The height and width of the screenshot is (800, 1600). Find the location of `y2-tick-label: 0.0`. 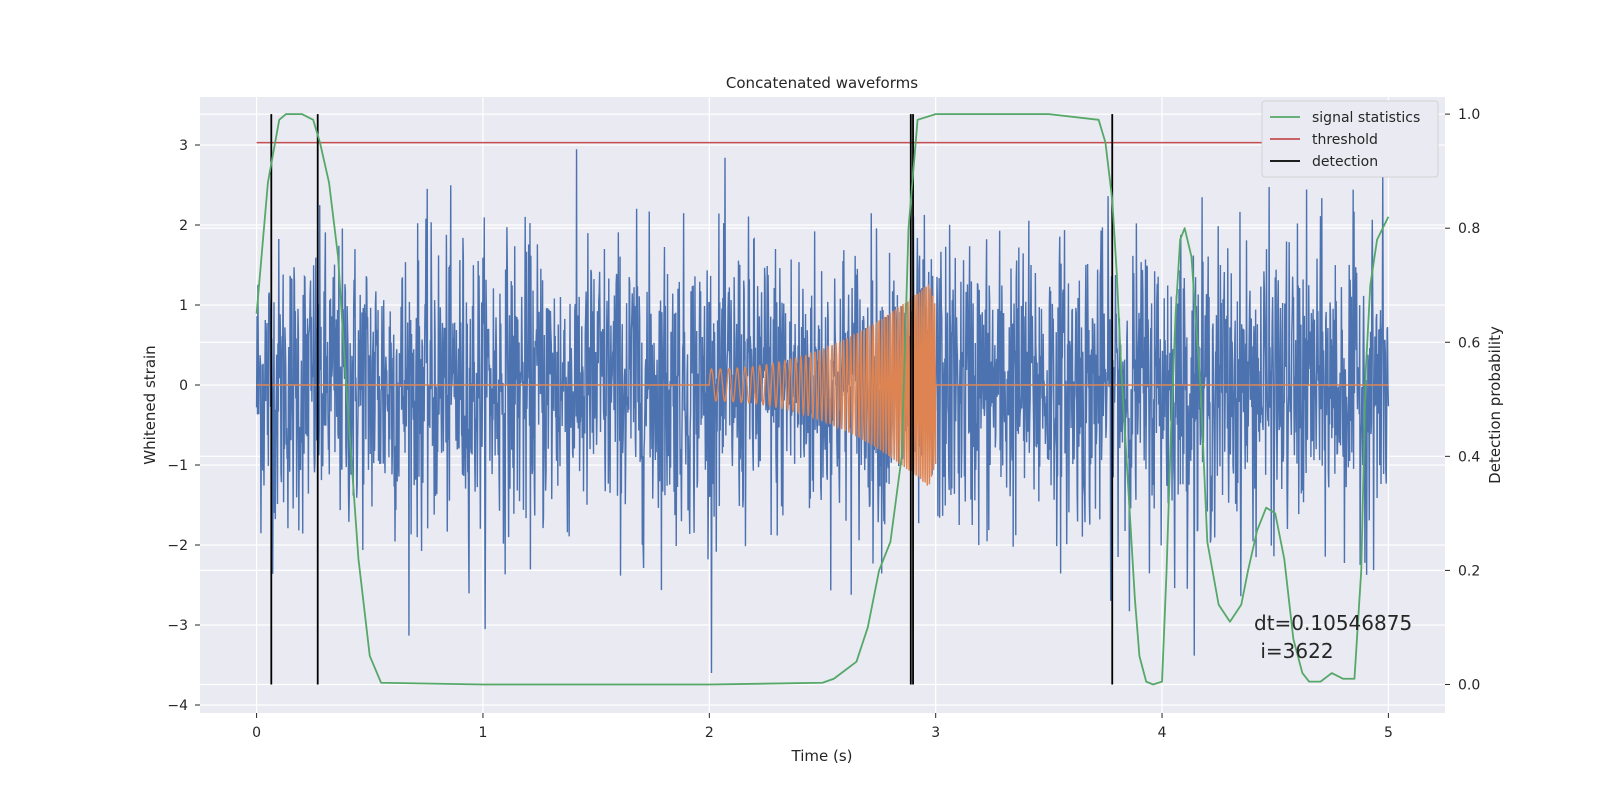

y2-tick-label: 0.0 is located at coordinates (1469, 685).